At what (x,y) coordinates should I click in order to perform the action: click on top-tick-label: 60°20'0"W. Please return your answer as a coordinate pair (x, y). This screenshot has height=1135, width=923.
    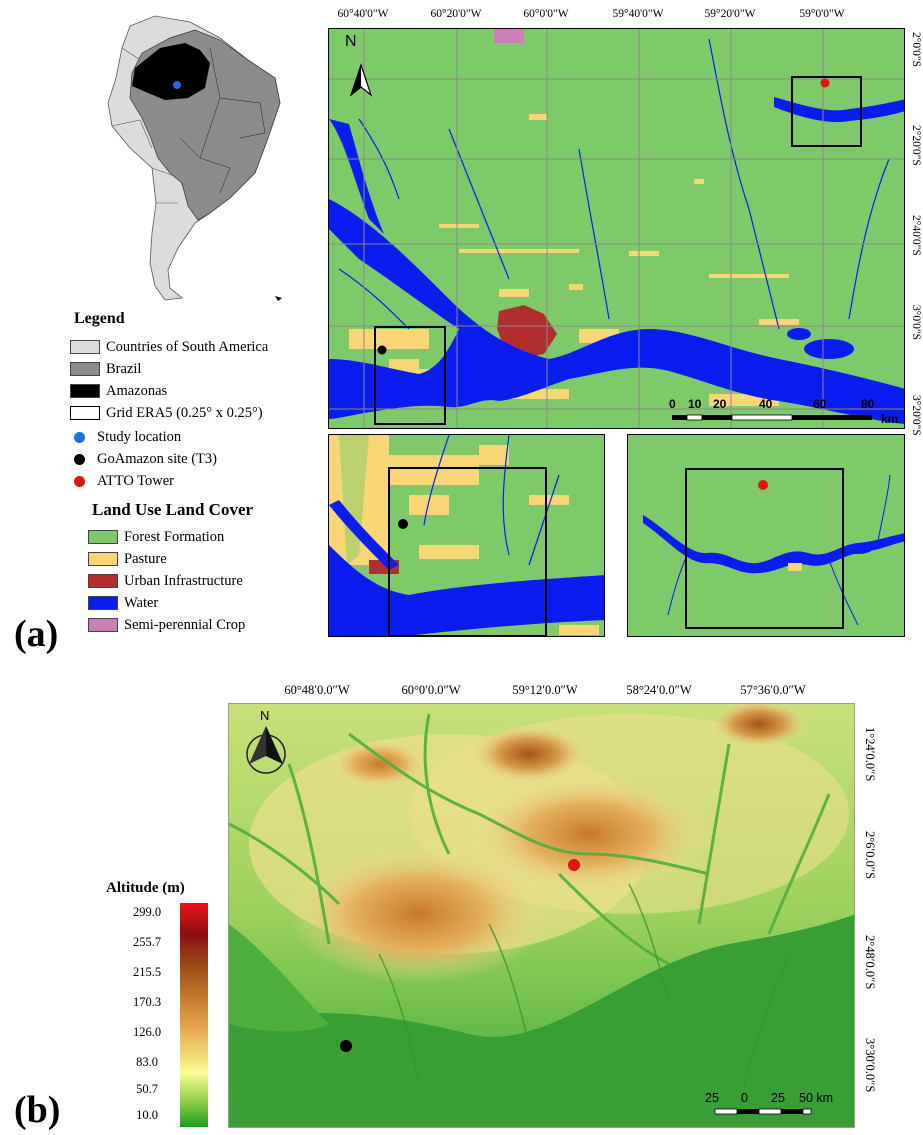
    Looking at the image, I should click on (456, 14).